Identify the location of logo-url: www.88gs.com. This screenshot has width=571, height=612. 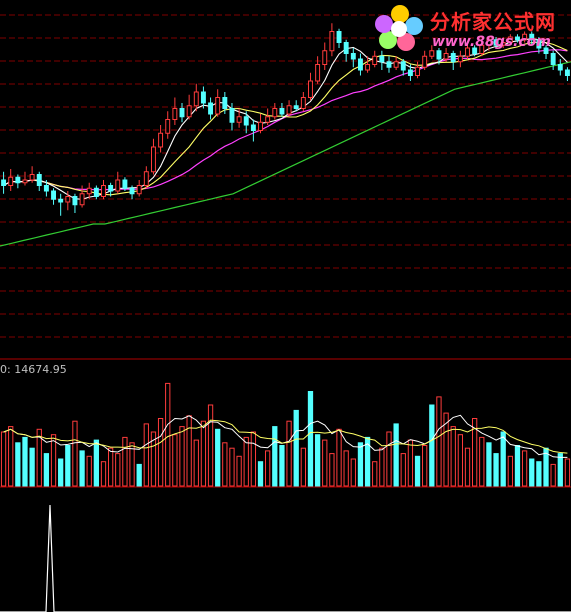
(491, 42).